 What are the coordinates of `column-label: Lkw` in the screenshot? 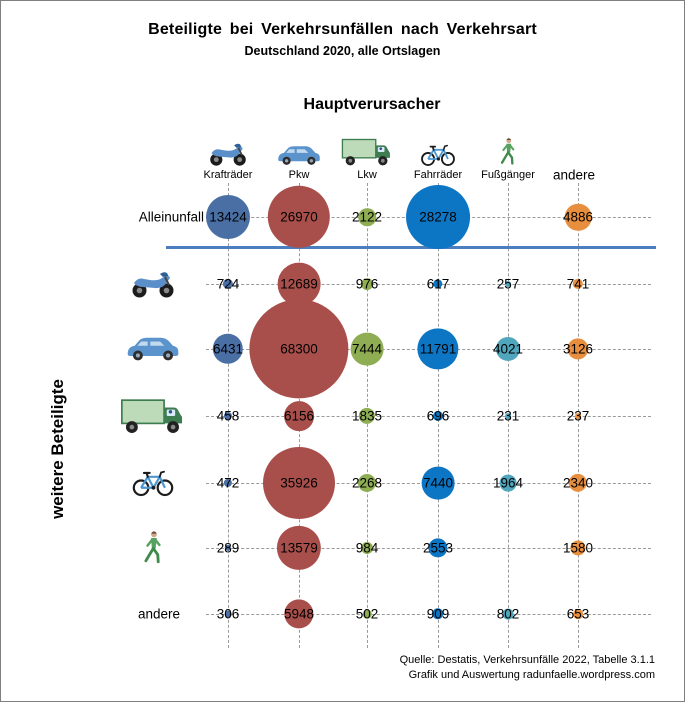 It's located at (367, 175).